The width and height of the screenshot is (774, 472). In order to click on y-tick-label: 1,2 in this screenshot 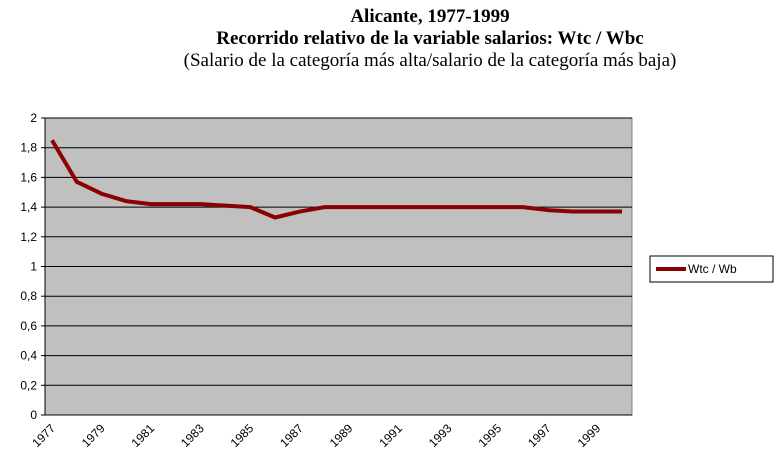, I will do `click(28, 237)`.